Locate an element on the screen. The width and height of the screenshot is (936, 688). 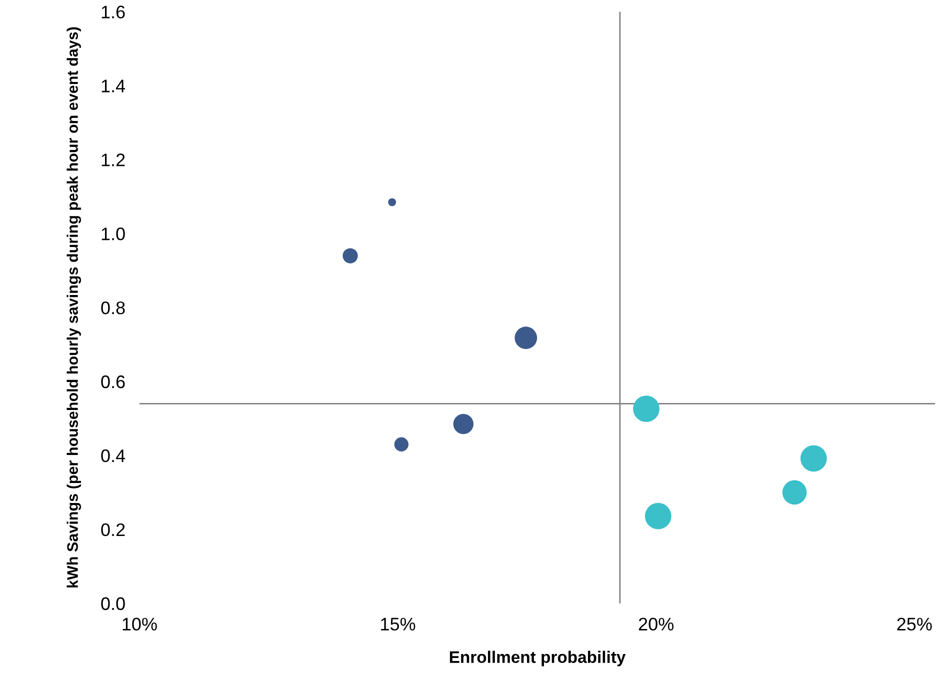
x-tick-label: 10% is located at coordinates (139, 624).